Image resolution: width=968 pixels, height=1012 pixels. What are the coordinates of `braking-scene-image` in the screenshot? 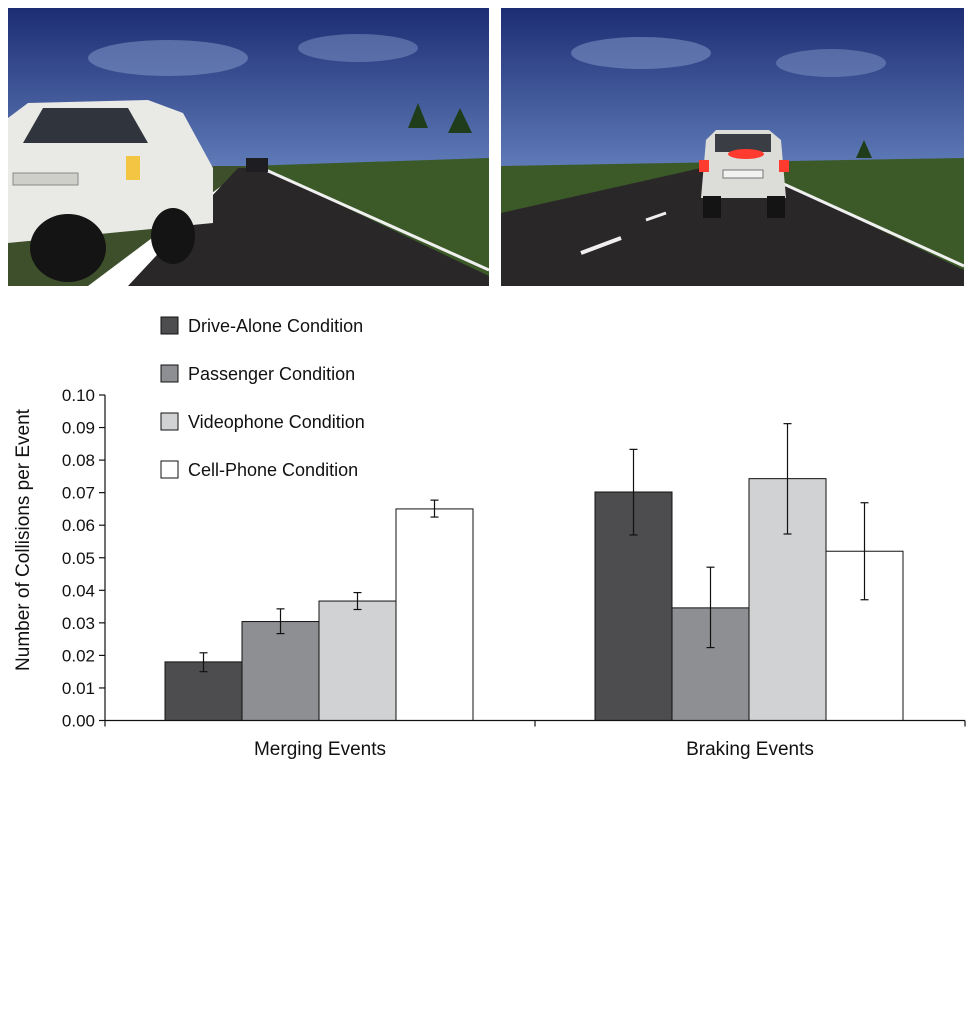 It's located at (732, 147).